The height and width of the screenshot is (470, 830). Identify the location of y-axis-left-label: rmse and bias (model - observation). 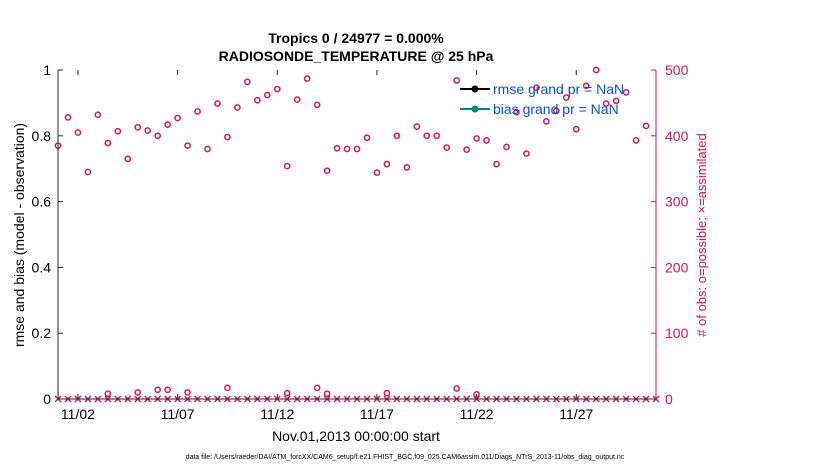
(19, 235).